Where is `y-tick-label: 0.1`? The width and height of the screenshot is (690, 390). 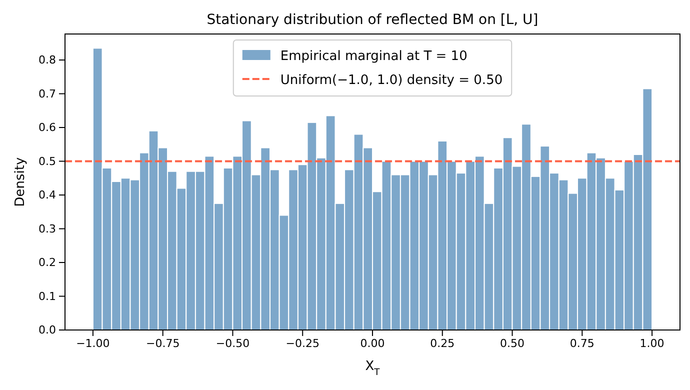
y-tick-label: 0.1 is located at coordinates (47, 296).